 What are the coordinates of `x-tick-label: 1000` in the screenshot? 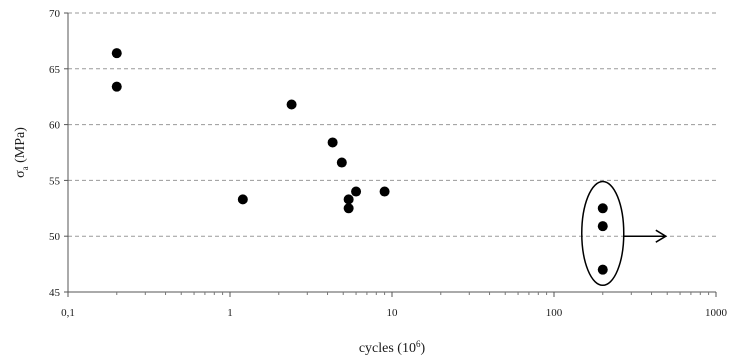 It's located at (716, 313).